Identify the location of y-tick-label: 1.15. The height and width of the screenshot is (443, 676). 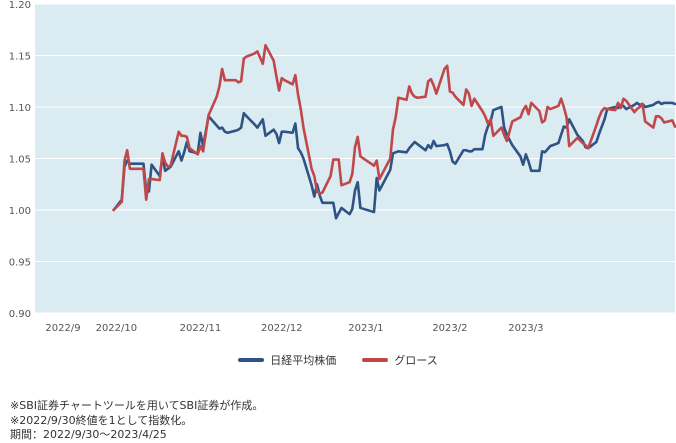
(20, 57).